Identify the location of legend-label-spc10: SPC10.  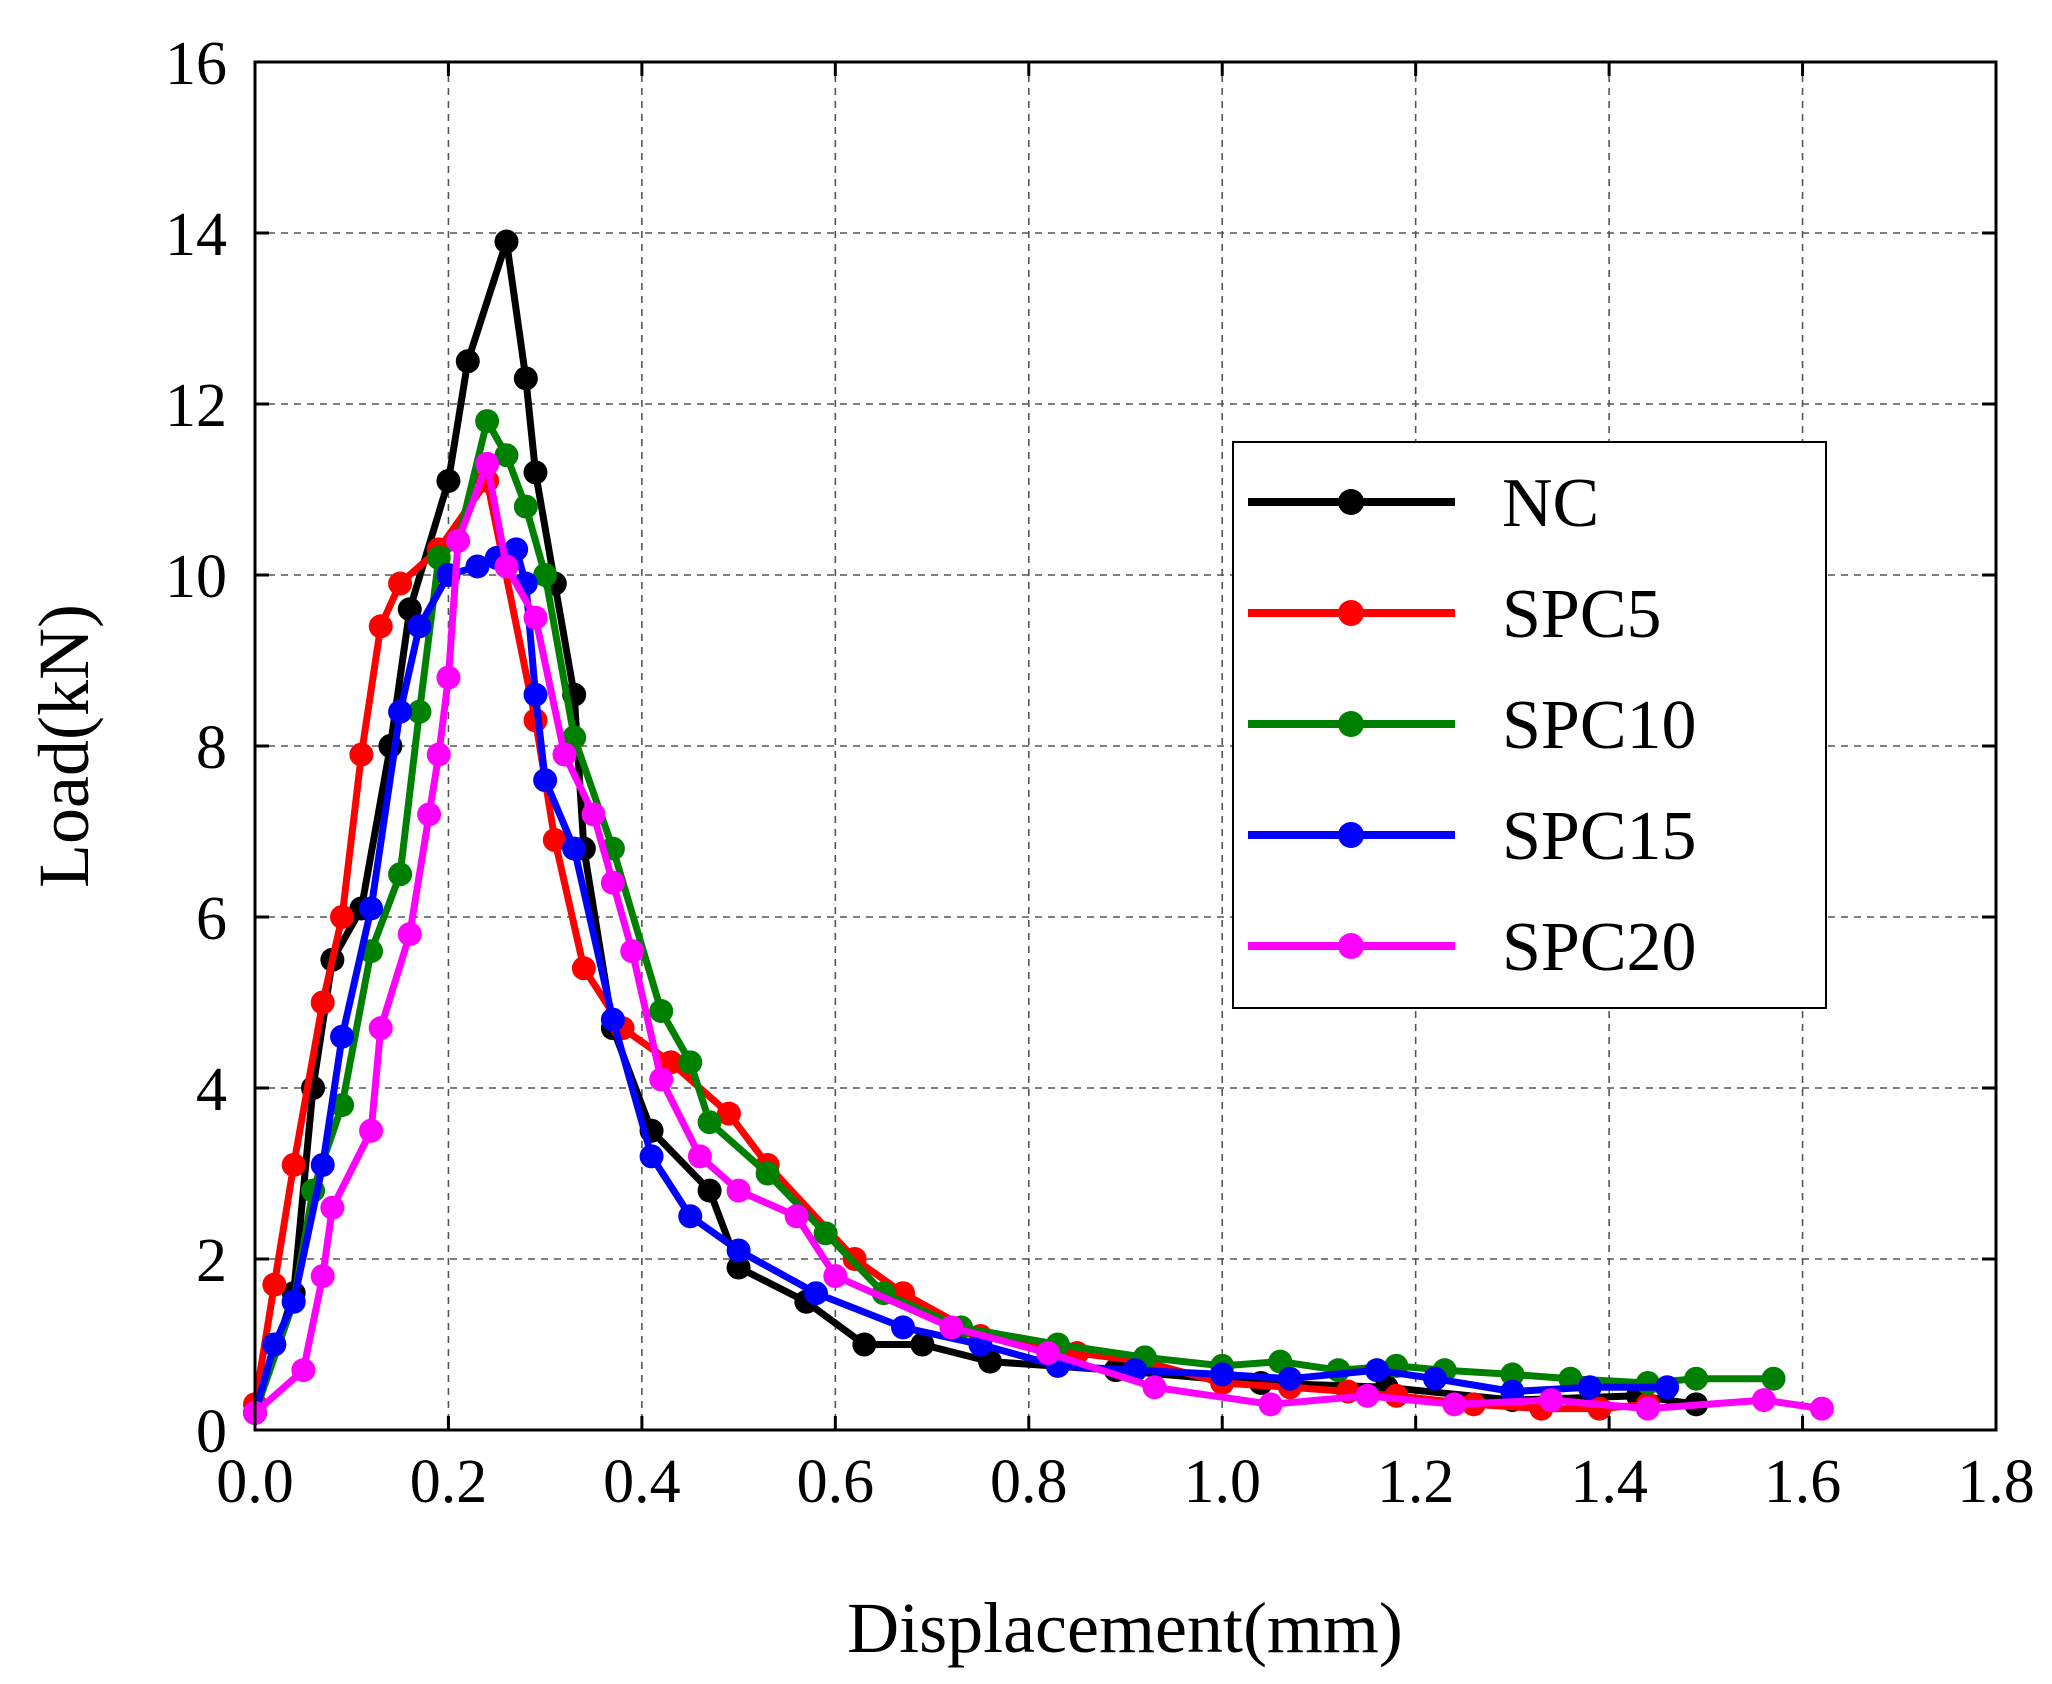
(1599, 725).